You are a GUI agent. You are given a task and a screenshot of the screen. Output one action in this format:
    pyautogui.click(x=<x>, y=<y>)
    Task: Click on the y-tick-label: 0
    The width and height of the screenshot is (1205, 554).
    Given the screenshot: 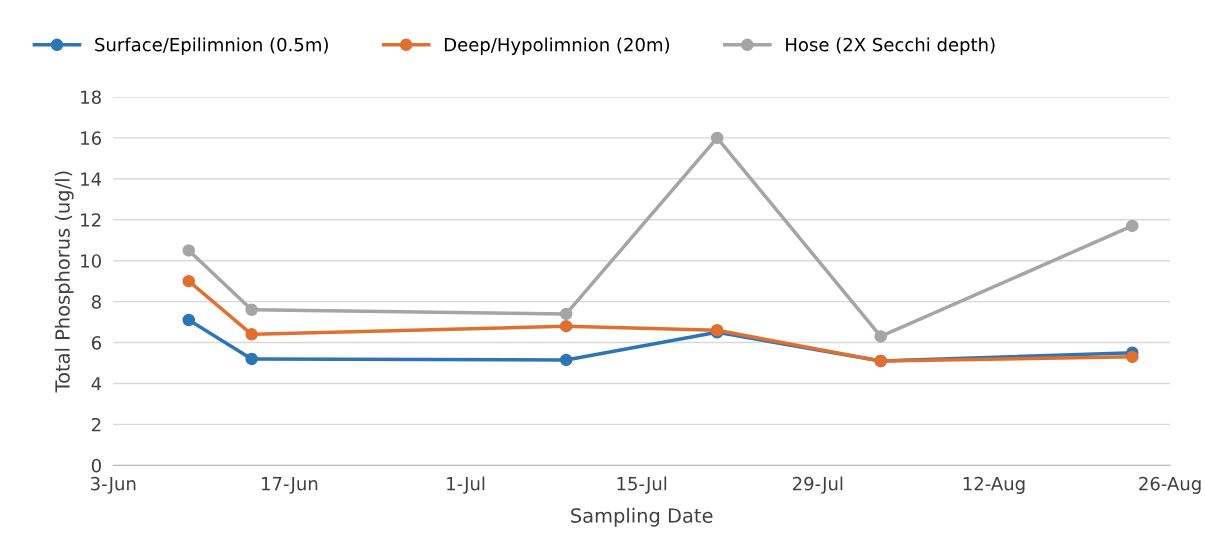 What is the action you would take?
    pyautogui.click(x=96, y=465)
    